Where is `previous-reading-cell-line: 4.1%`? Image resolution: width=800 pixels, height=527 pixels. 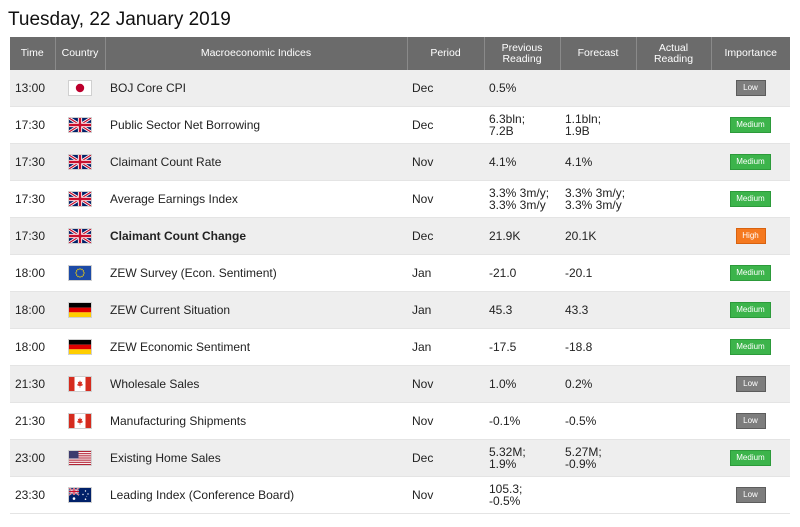 previous-reading-cell-line: 4.1% is located at coordinates (503, 162).